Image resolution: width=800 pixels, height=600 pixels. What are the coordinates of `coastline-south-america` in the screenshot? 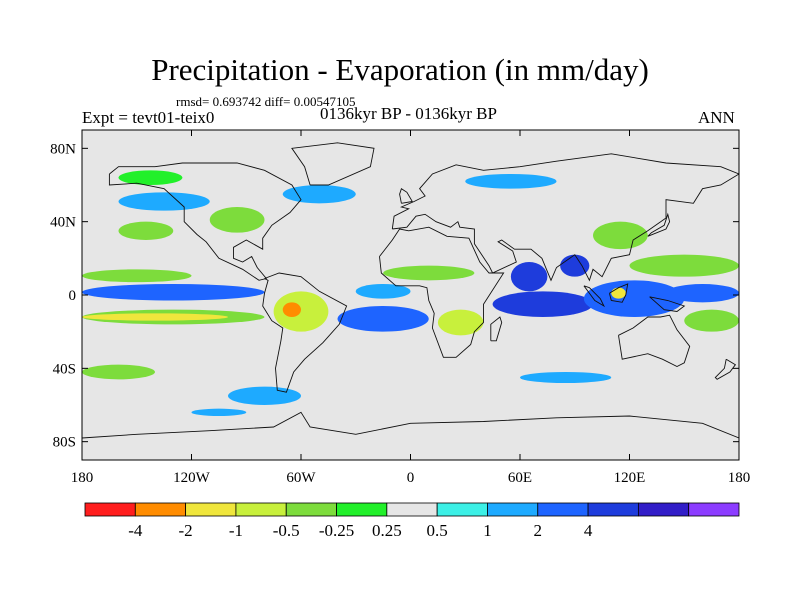 It's located at (305, 332).